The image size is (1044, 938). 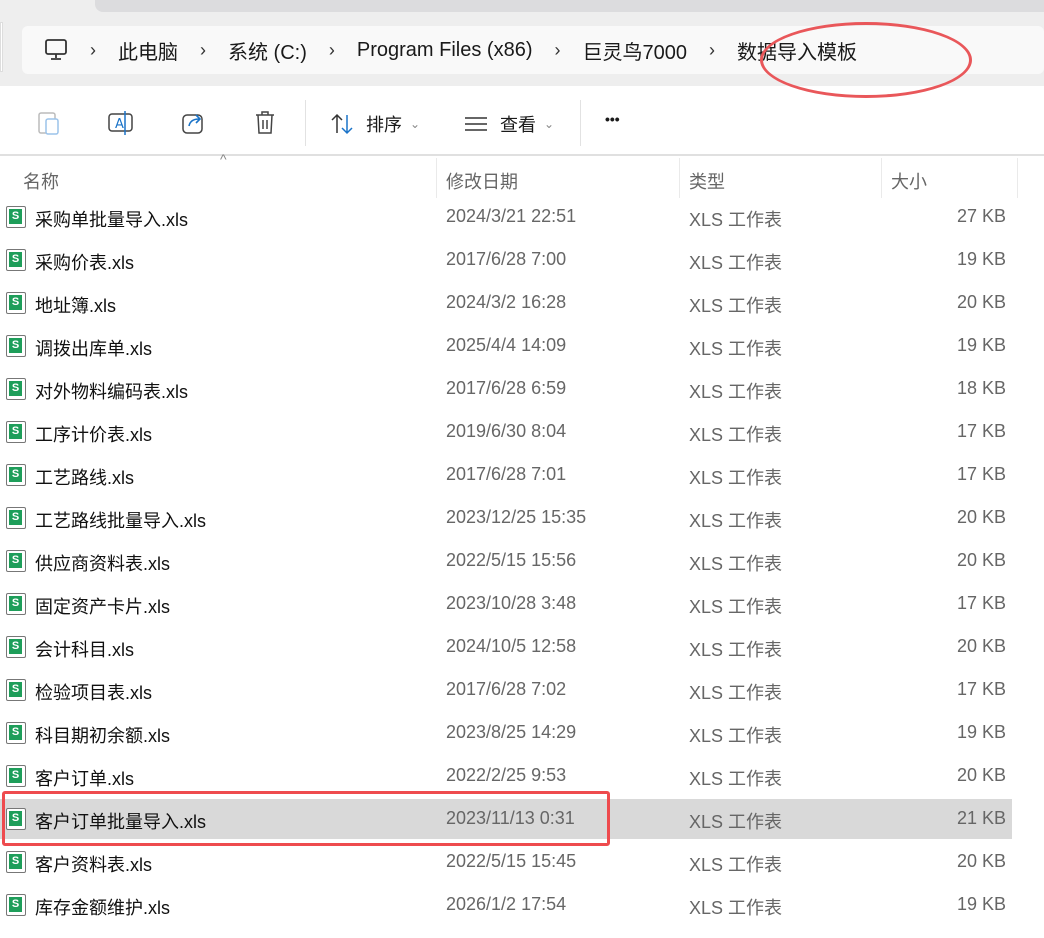 I want to click on file-date: 2022/2/25 9:53, so click(x=506, y=775).